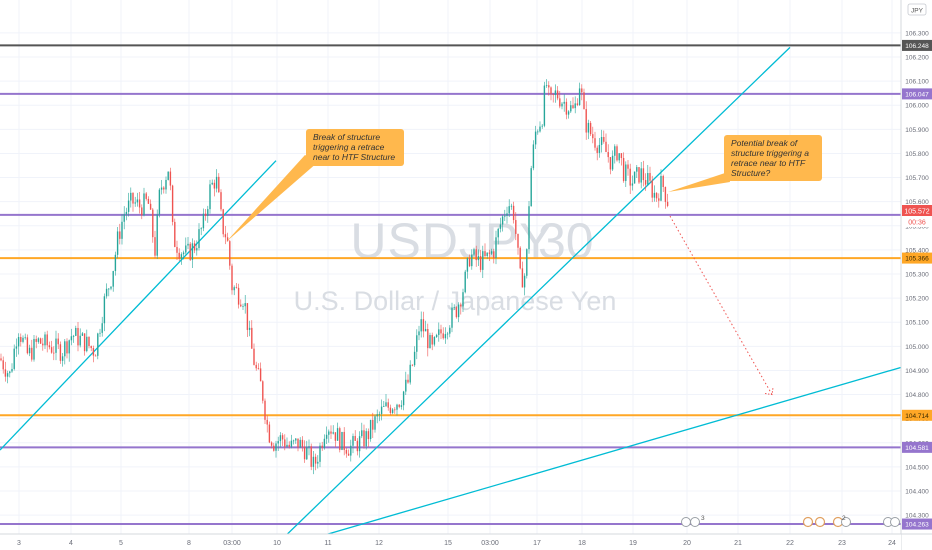 The width and height of the screenshot is (932, 550). I want to click on y-tick-label: 105.100, so click(917, 323).